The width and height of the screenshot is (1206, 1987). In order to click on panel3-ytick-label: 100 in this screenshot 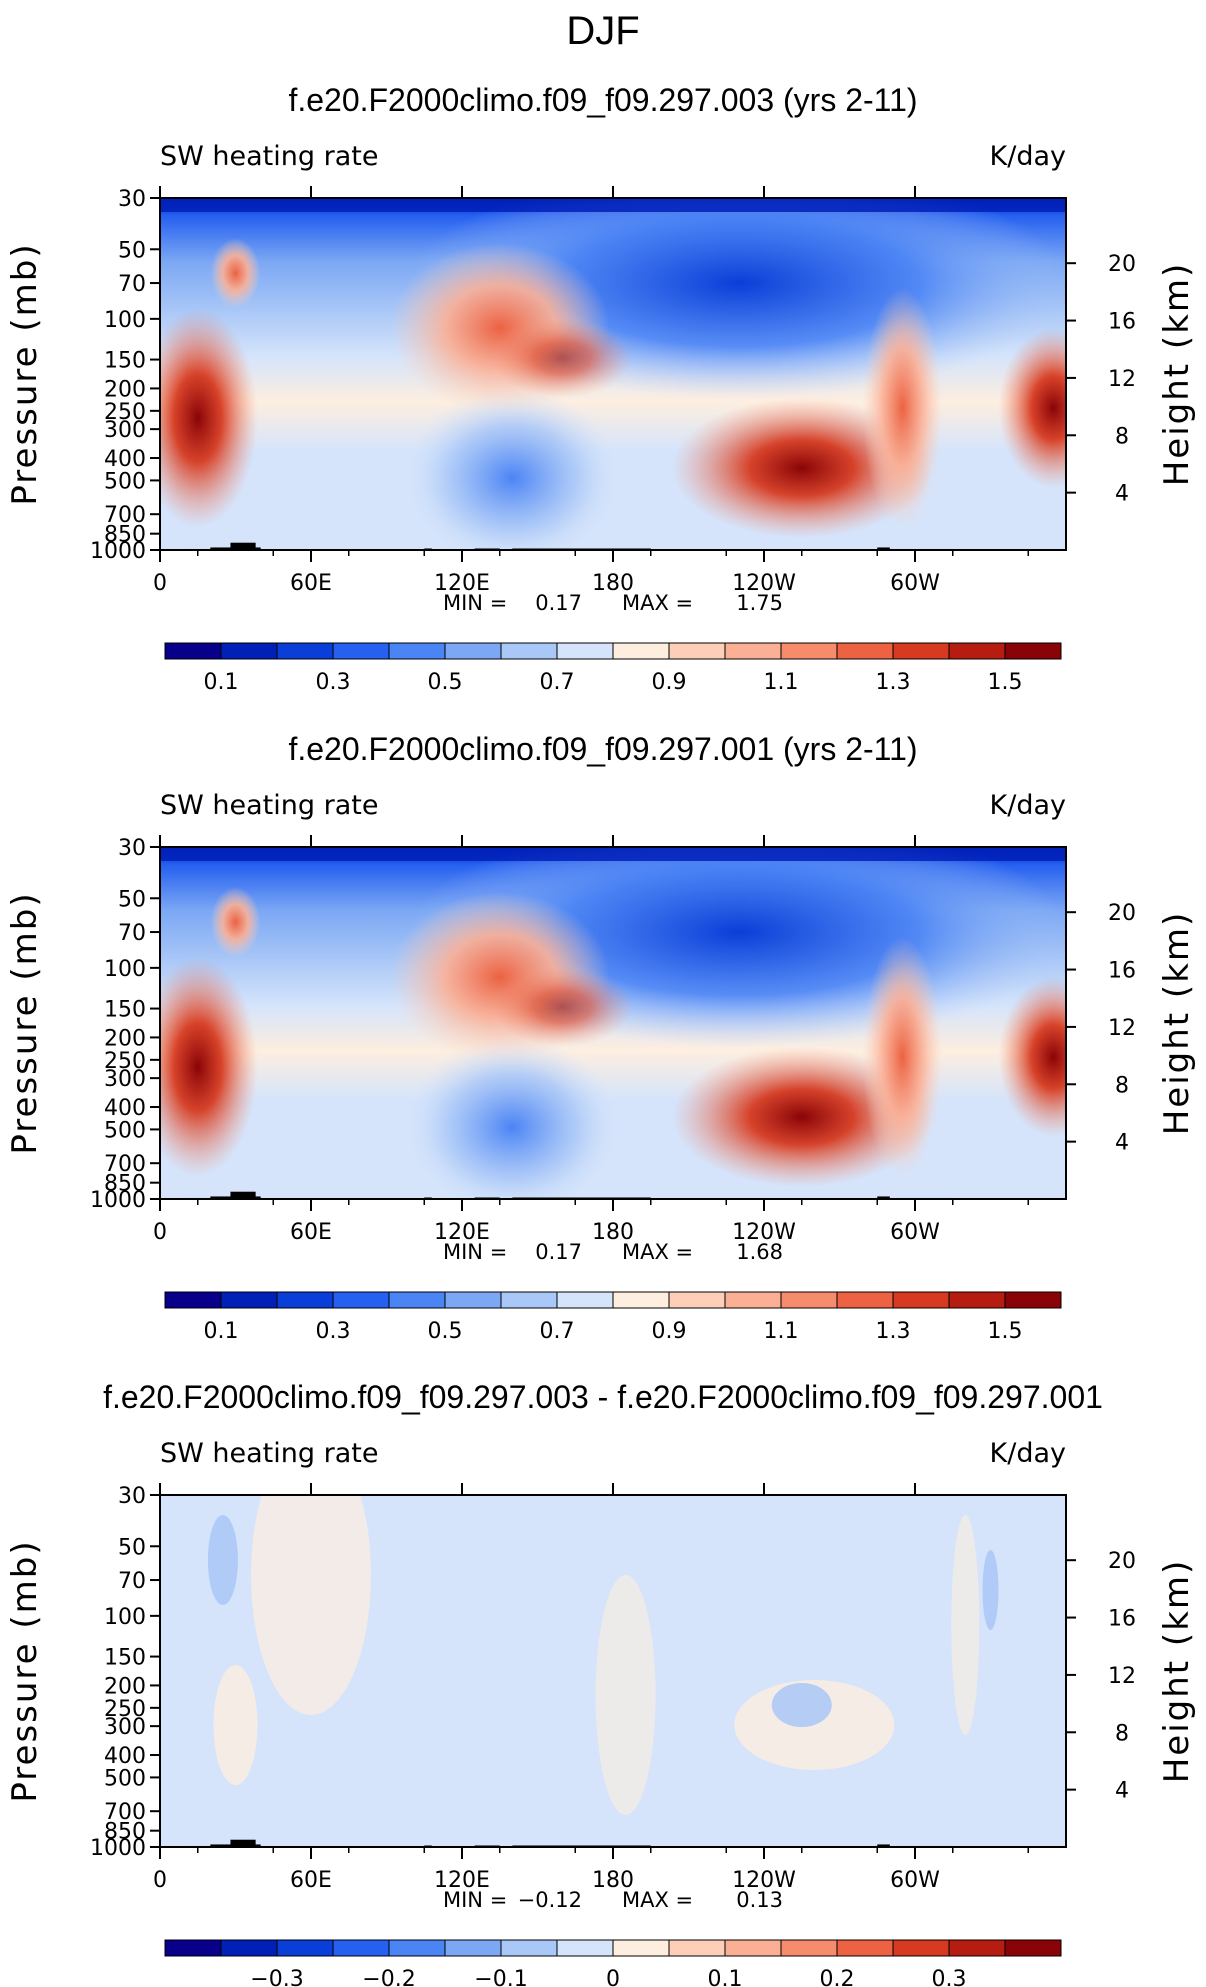, I will do `click(125, 1617)`.